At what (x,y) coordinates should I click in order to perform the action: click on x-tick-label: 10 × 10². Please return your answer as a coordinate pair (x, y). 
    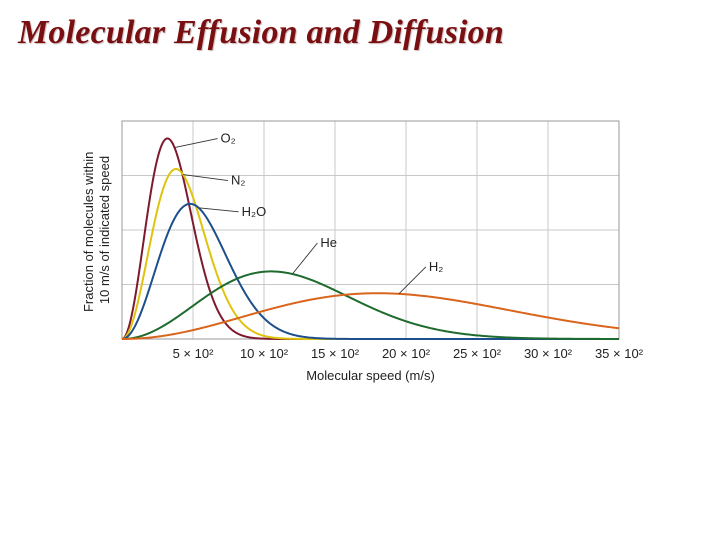
    Looking at the image, I should click on (264, 353).